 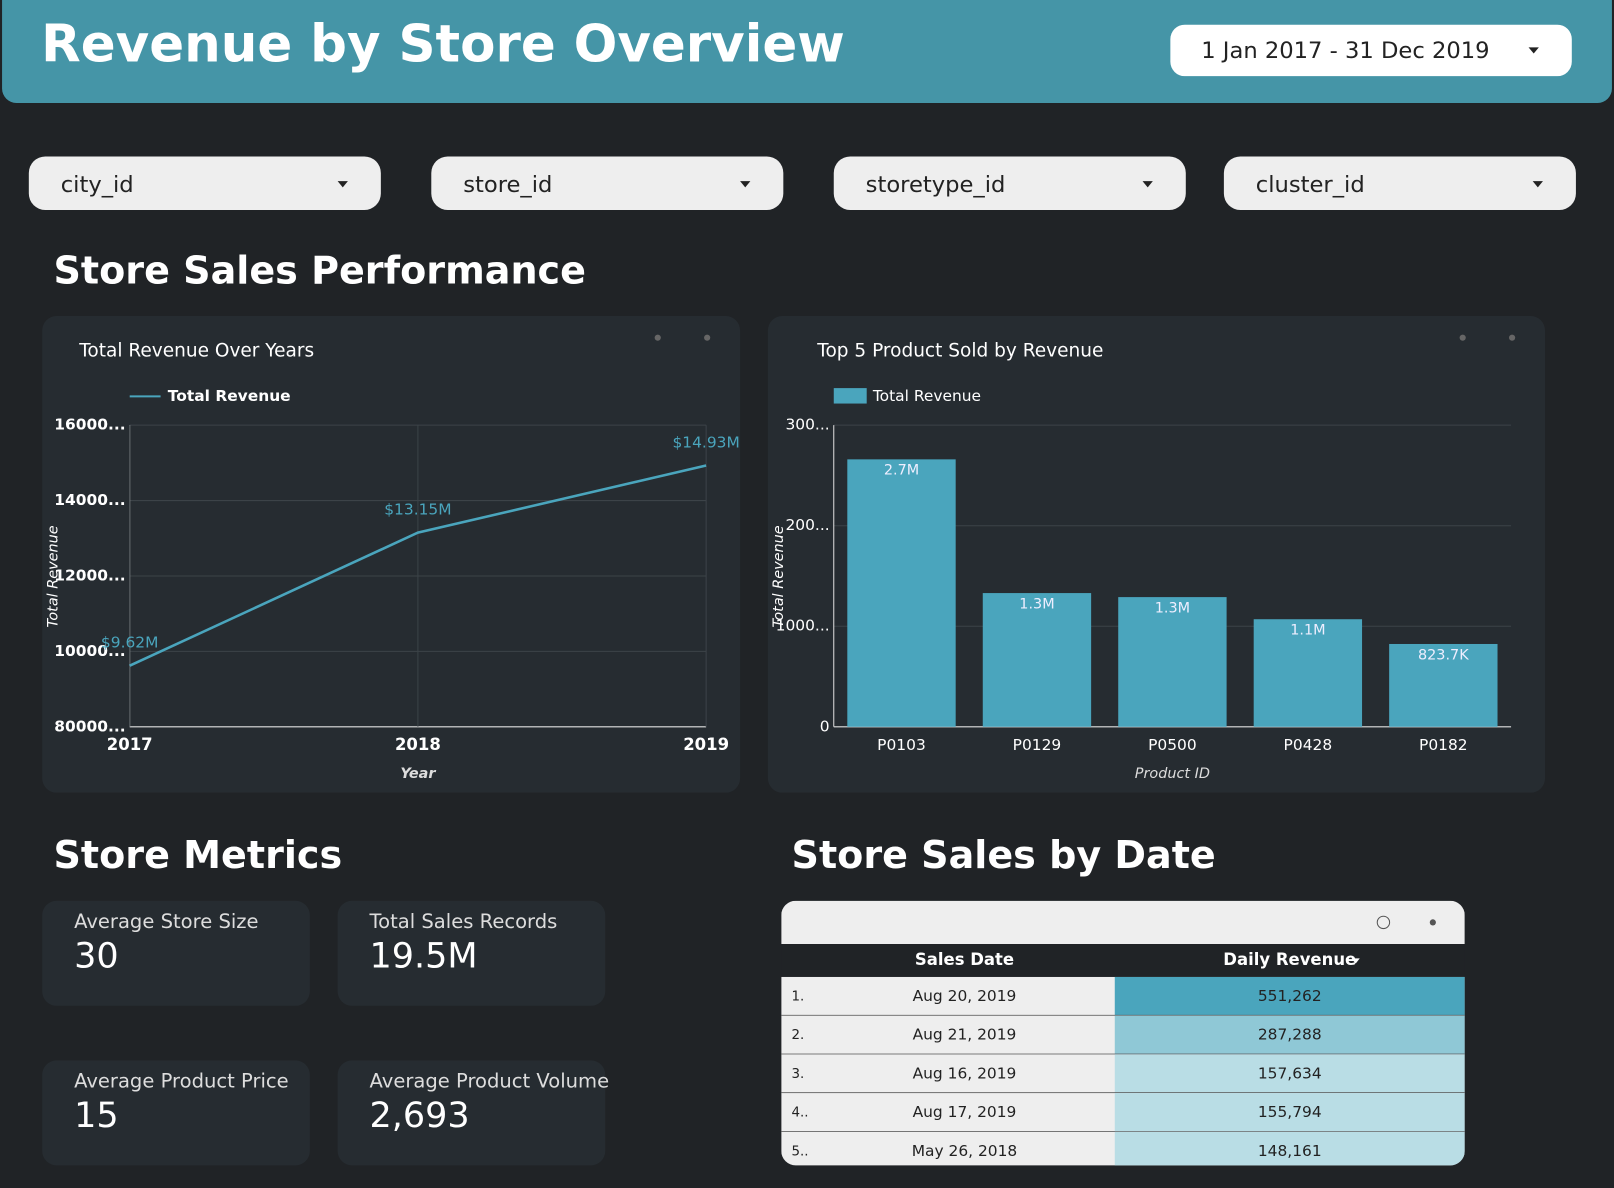 I want to click on table-cell: Aug 16, 2019, so click(x=965, y=1073).